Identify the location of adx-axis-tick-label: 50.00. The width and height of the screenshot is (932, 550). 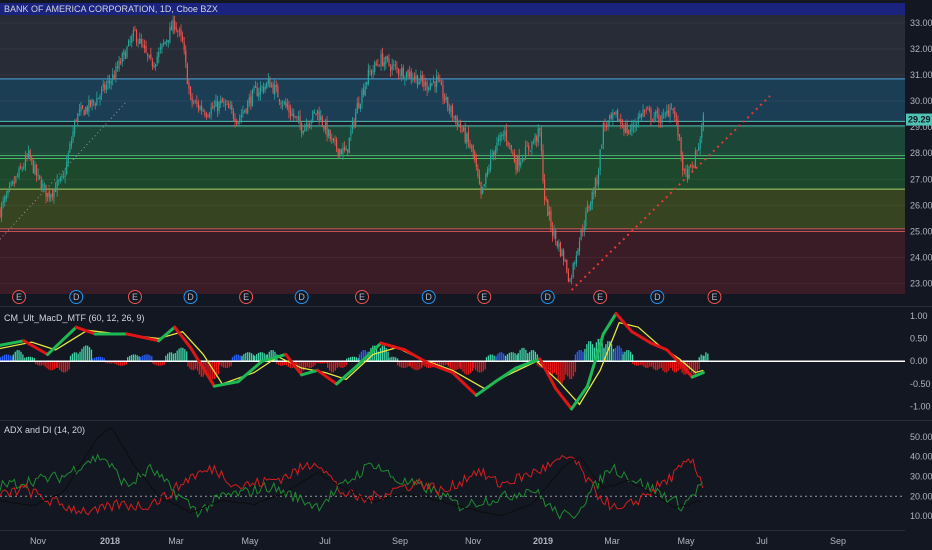
(921, 437).